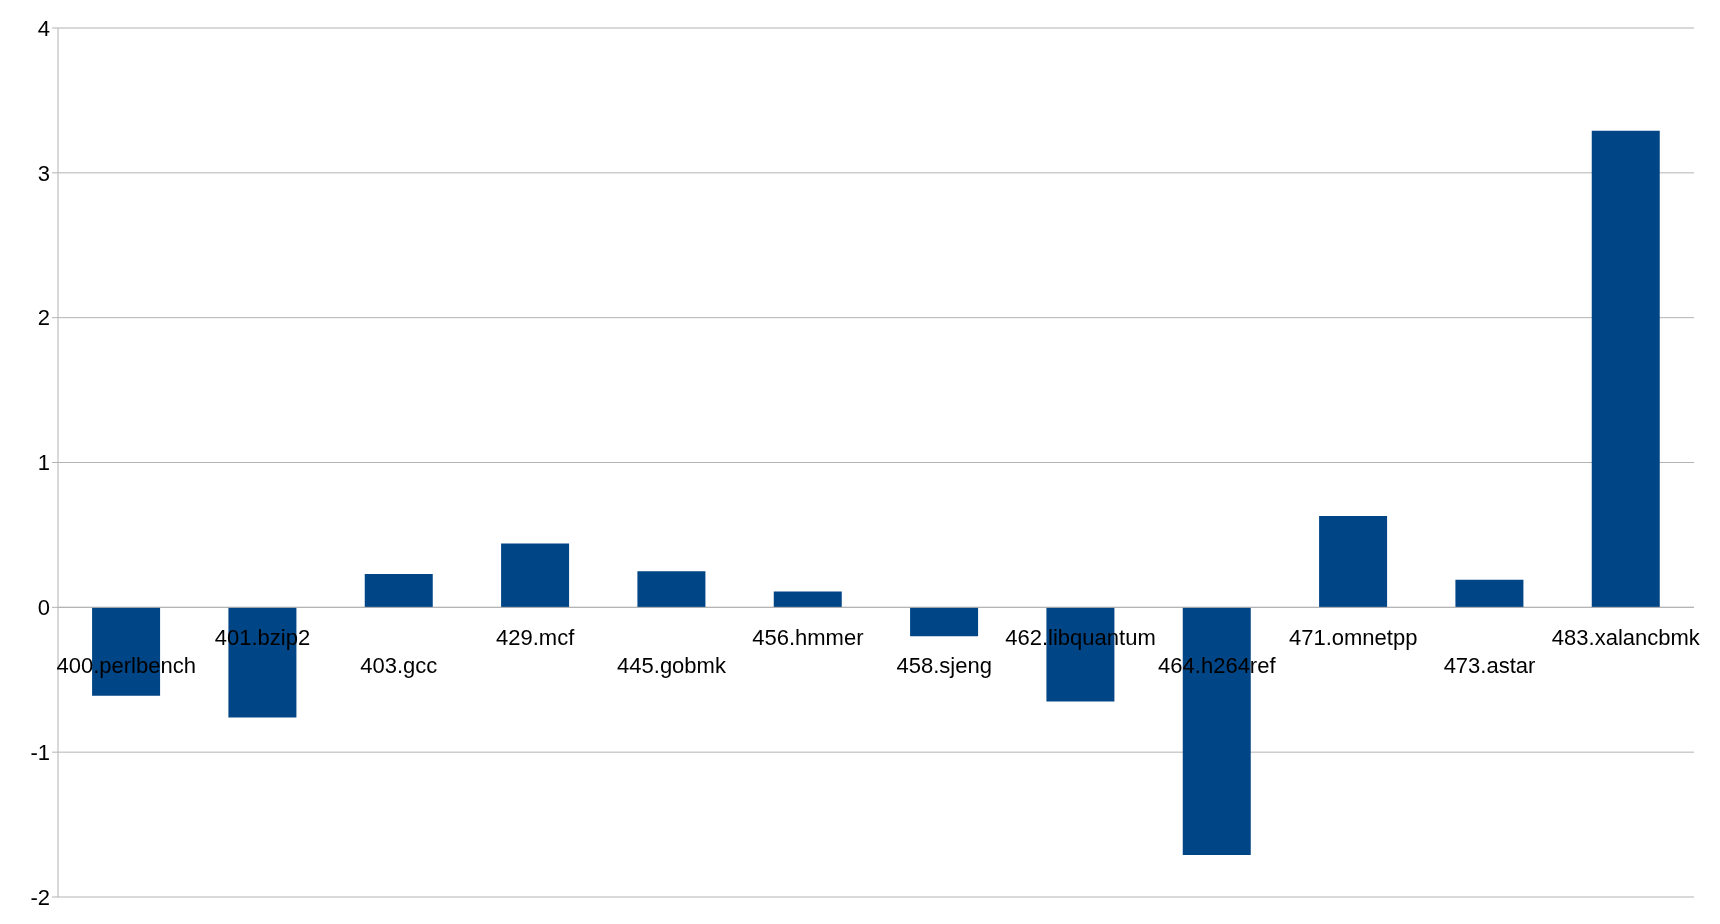  I want to click on x-tick-label: 473.astar, so click(1489, 666).